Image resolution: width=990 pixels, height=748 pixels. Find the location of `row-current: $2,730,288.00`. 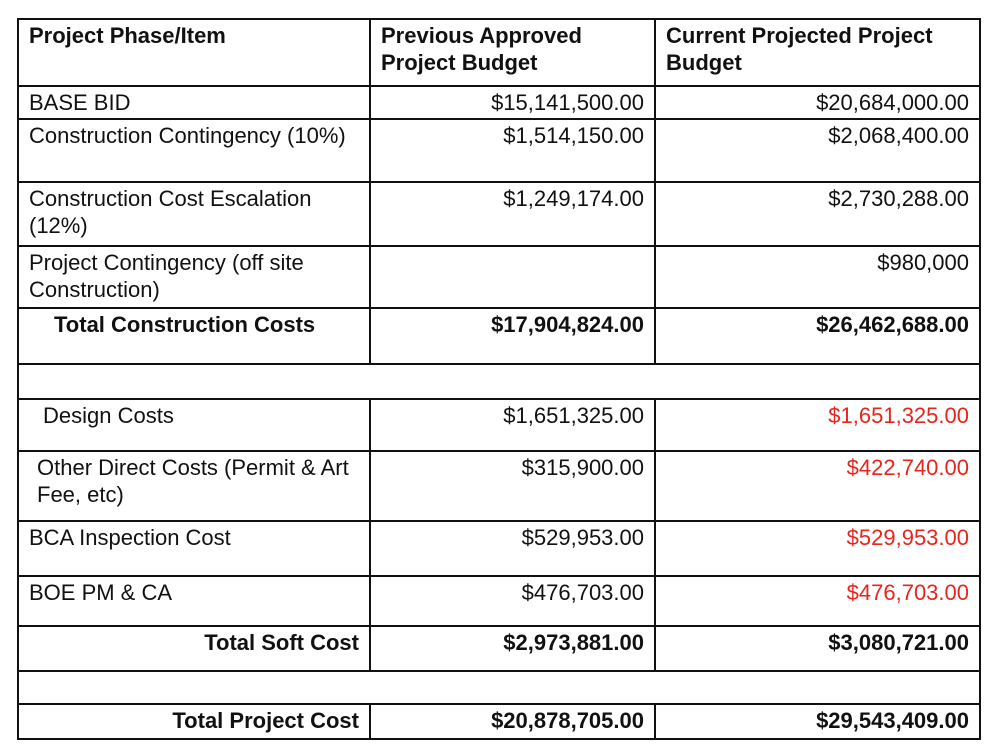

row-current: $2,730,288.00 is located at coordinates (817, 214).